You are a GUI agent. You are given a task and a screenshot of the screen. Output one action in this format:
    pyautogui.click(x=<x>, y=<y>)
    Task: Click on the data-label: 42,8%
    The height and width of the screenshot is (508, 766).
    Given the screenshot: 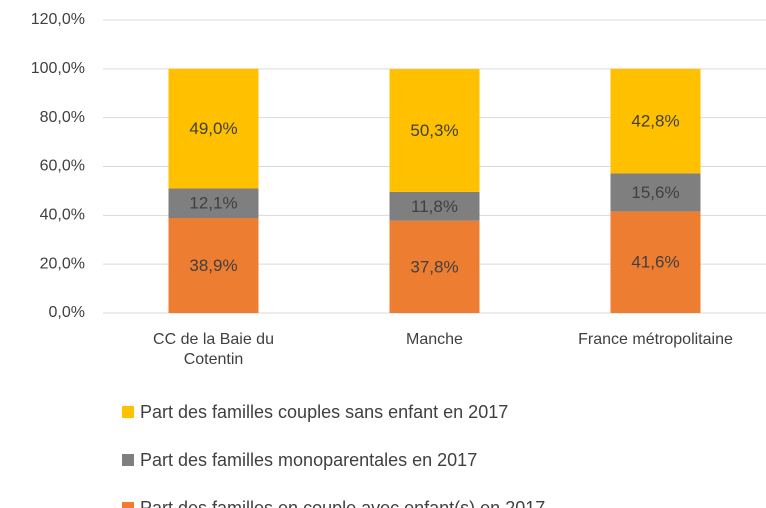 What is the action you would take?
    pyautogui.click(x=655, y=121)
    